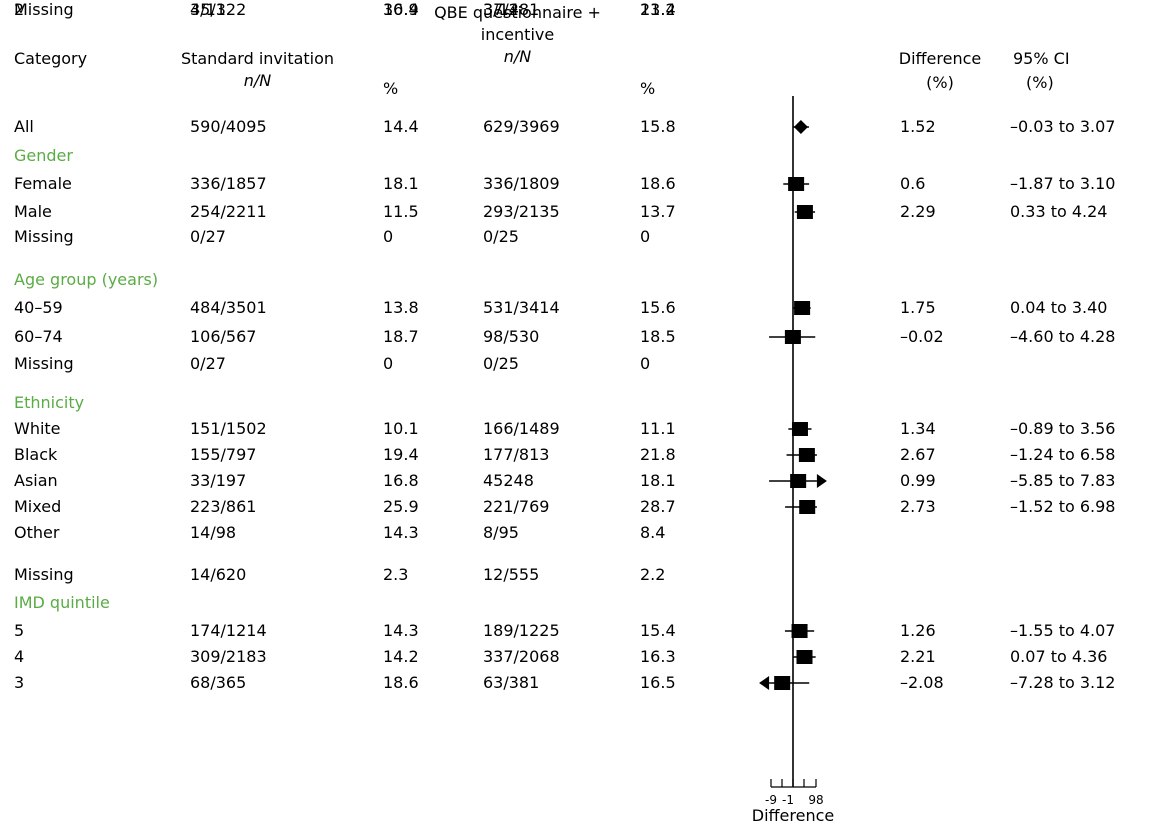 The height and width of the screenshot is (827, 1158). I want to click on cell-diff: 1.26, so click(918, 630).